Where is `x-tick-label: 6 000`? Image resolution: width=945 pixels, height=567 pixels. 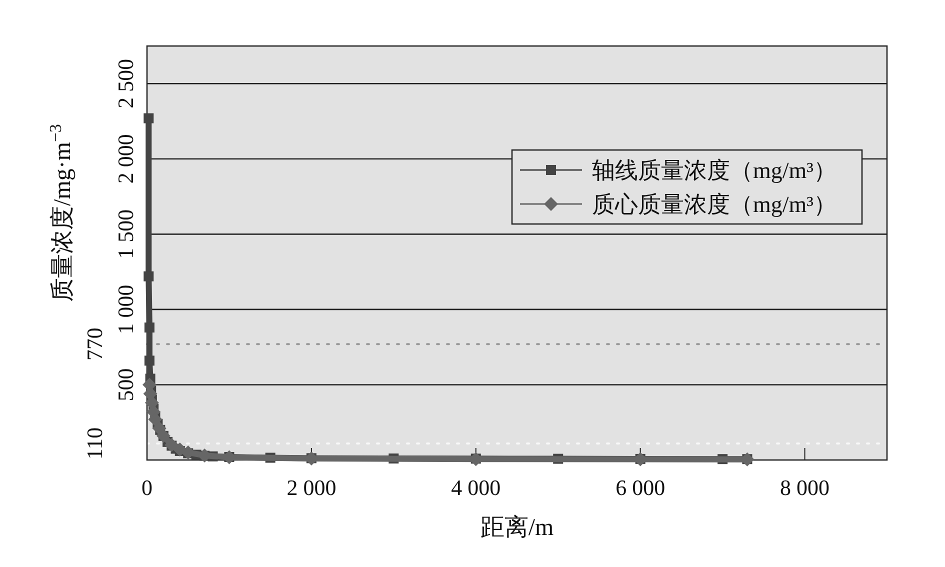
x-tick-label: 6 000 is located at coordinates (641, 487).